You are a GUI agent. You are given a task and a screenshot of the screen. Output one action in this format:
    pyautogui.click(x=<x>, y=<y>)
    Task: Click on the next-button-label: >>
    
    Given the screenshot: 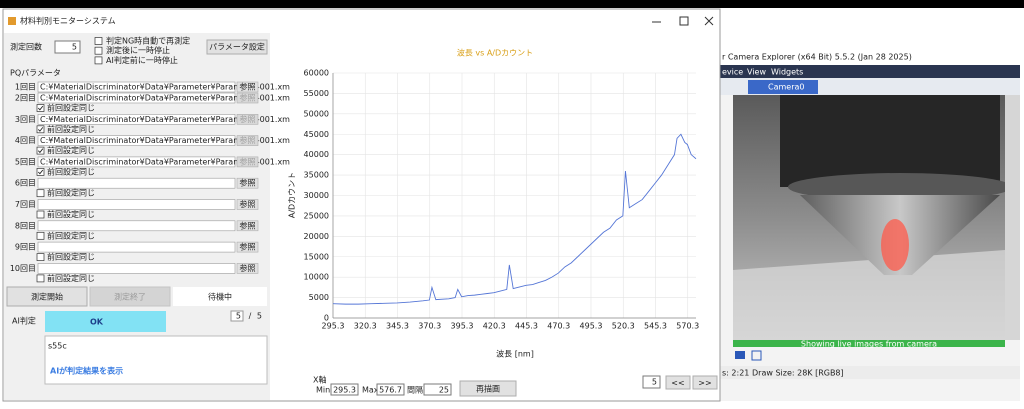 What is the action you would take?
    pyautogui.click(x=704, y=383)
    